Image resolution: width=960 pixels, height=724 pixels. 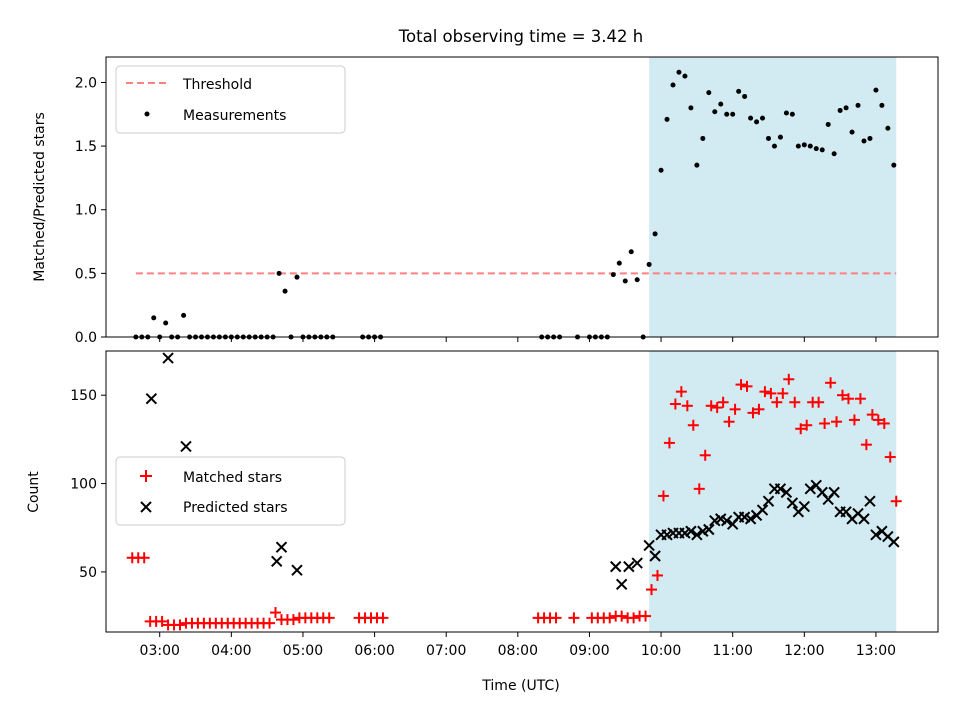 I want to click on x-tick-label: 04:00, so click(x=231, y=651).